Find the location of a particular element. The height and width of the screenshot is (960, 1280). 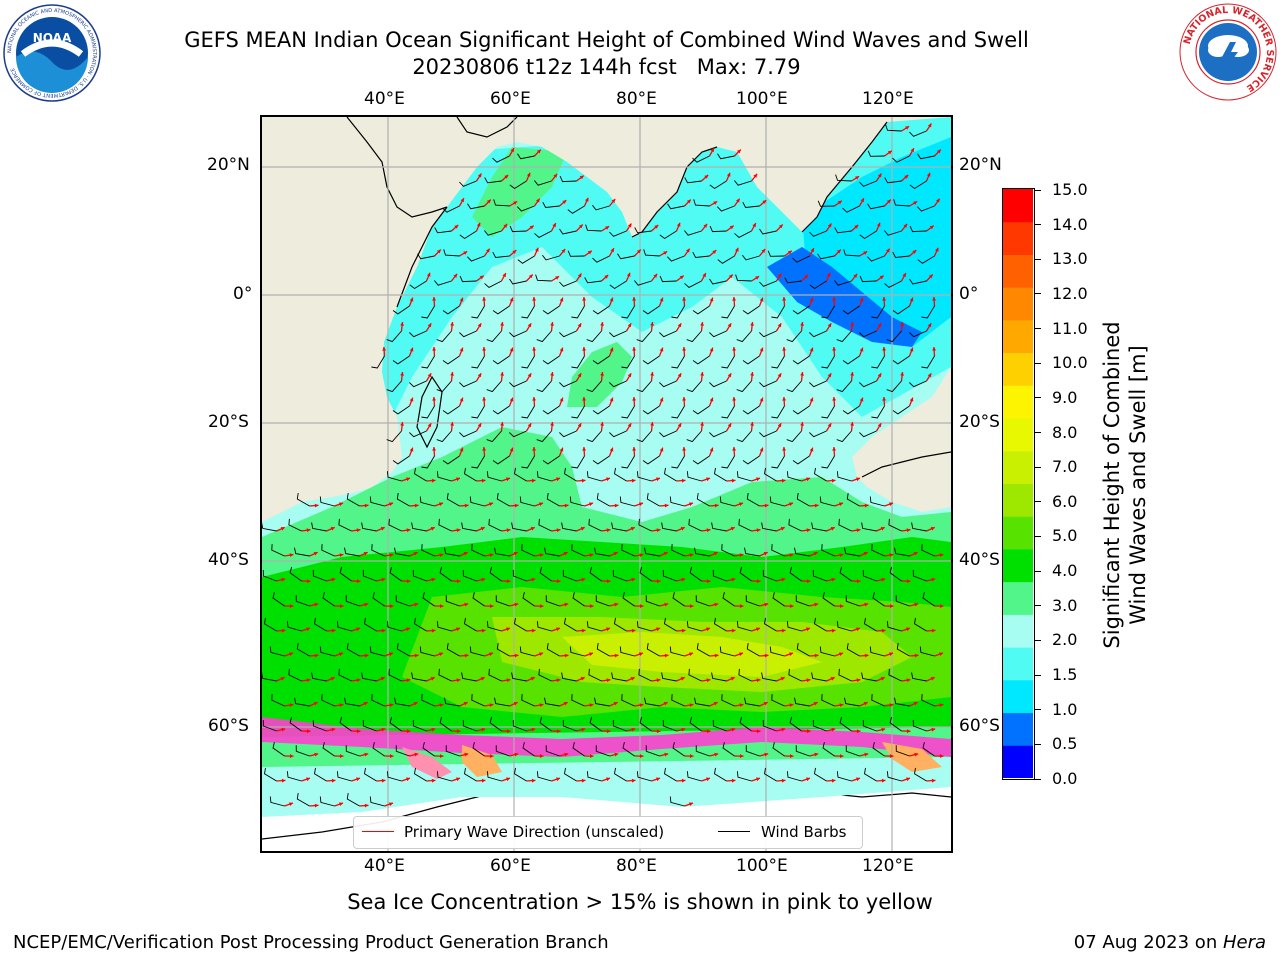

colorbar-tick-label: 13.0 is located at coordinates (1070, 259).